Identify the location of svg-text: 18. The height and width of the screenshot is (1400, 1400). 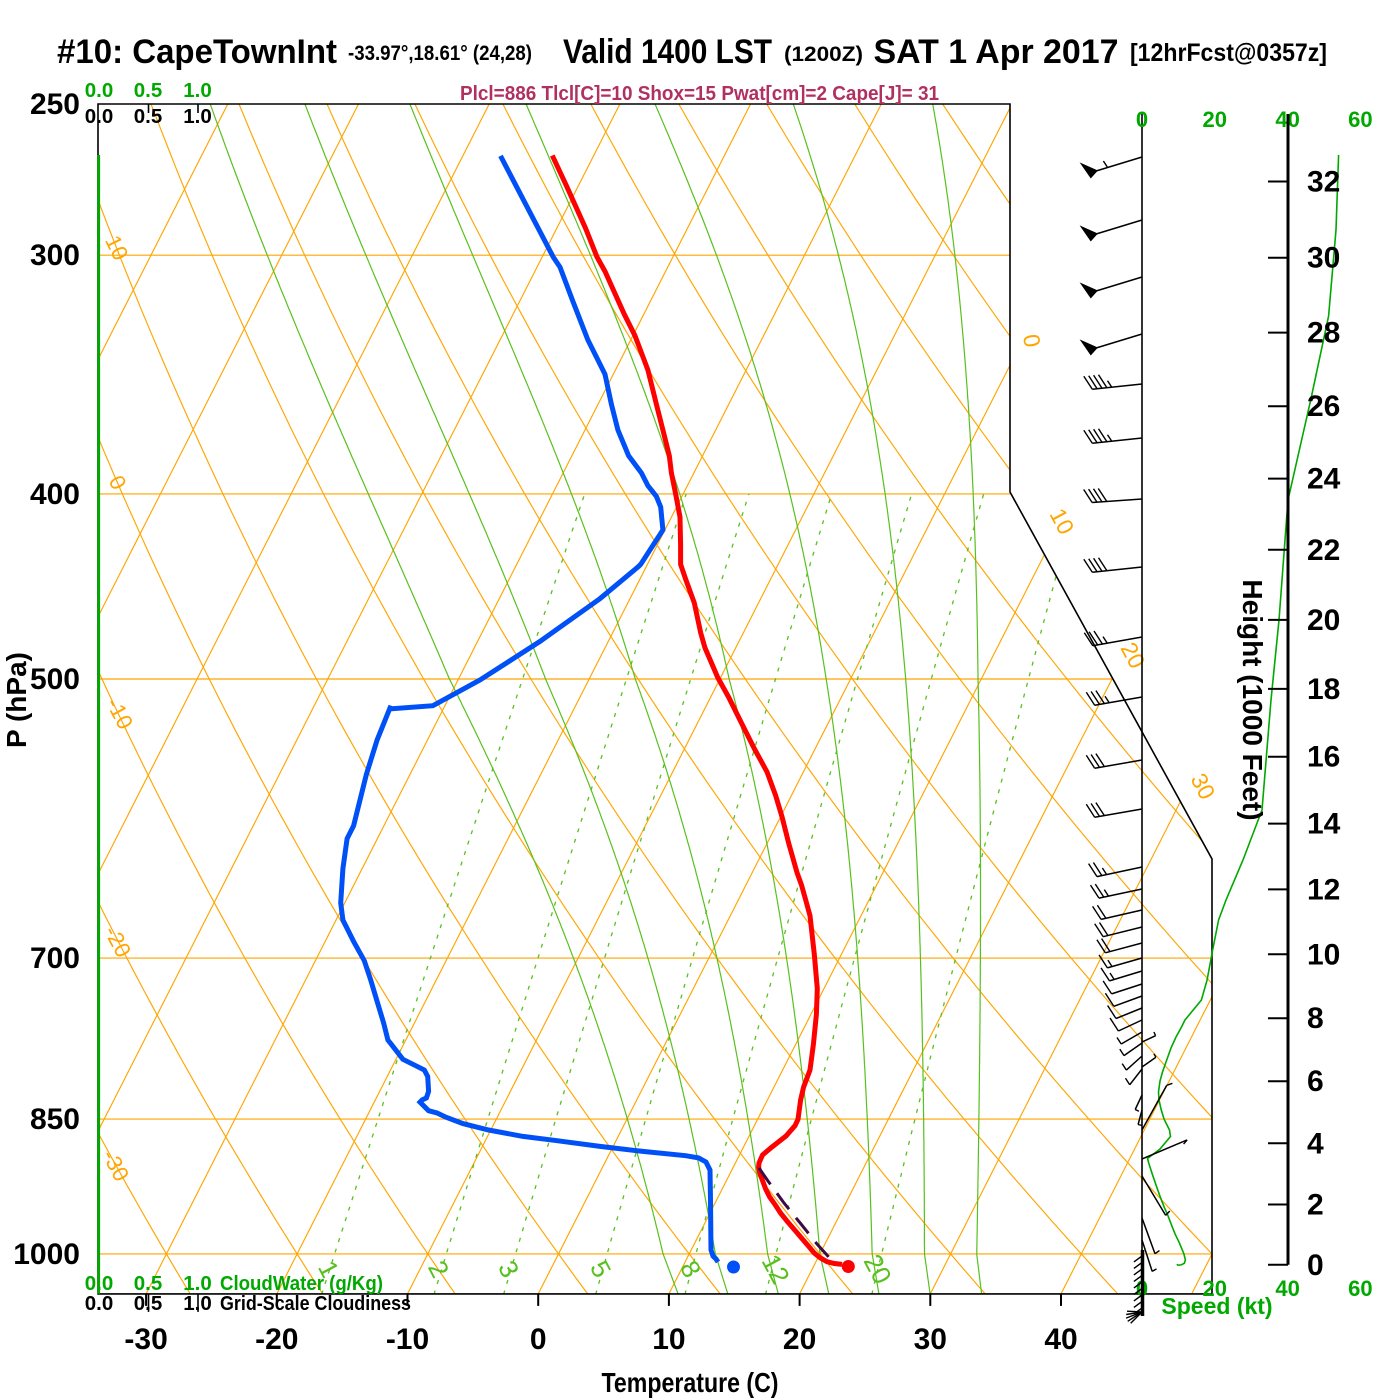
(1323, 689).